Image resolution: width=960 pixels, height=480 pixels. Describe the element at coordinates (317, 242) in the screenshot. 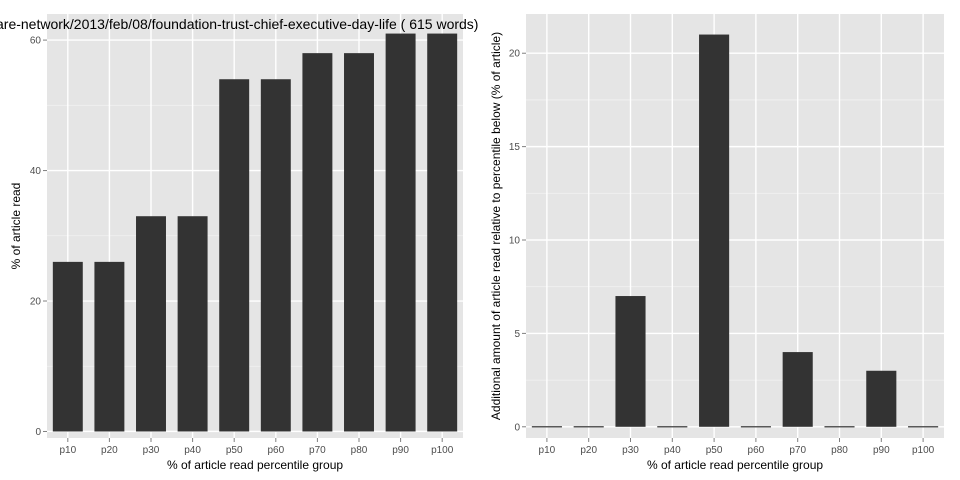

I see `left-bar-p70` at that location.